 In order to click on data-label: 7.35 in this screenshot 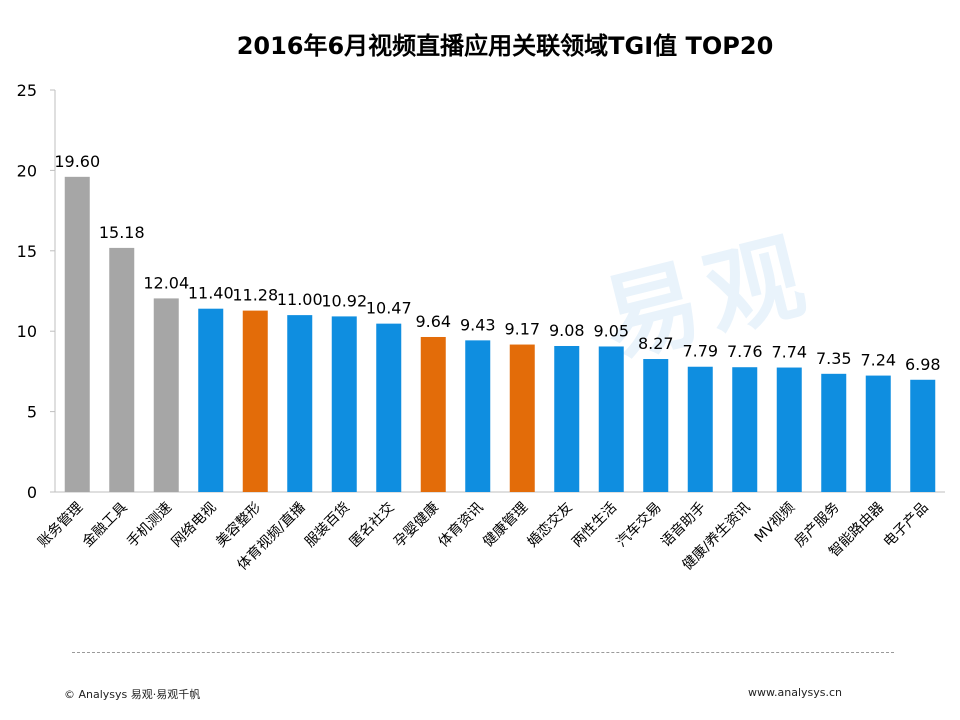, I will do `click(834, 358)`.